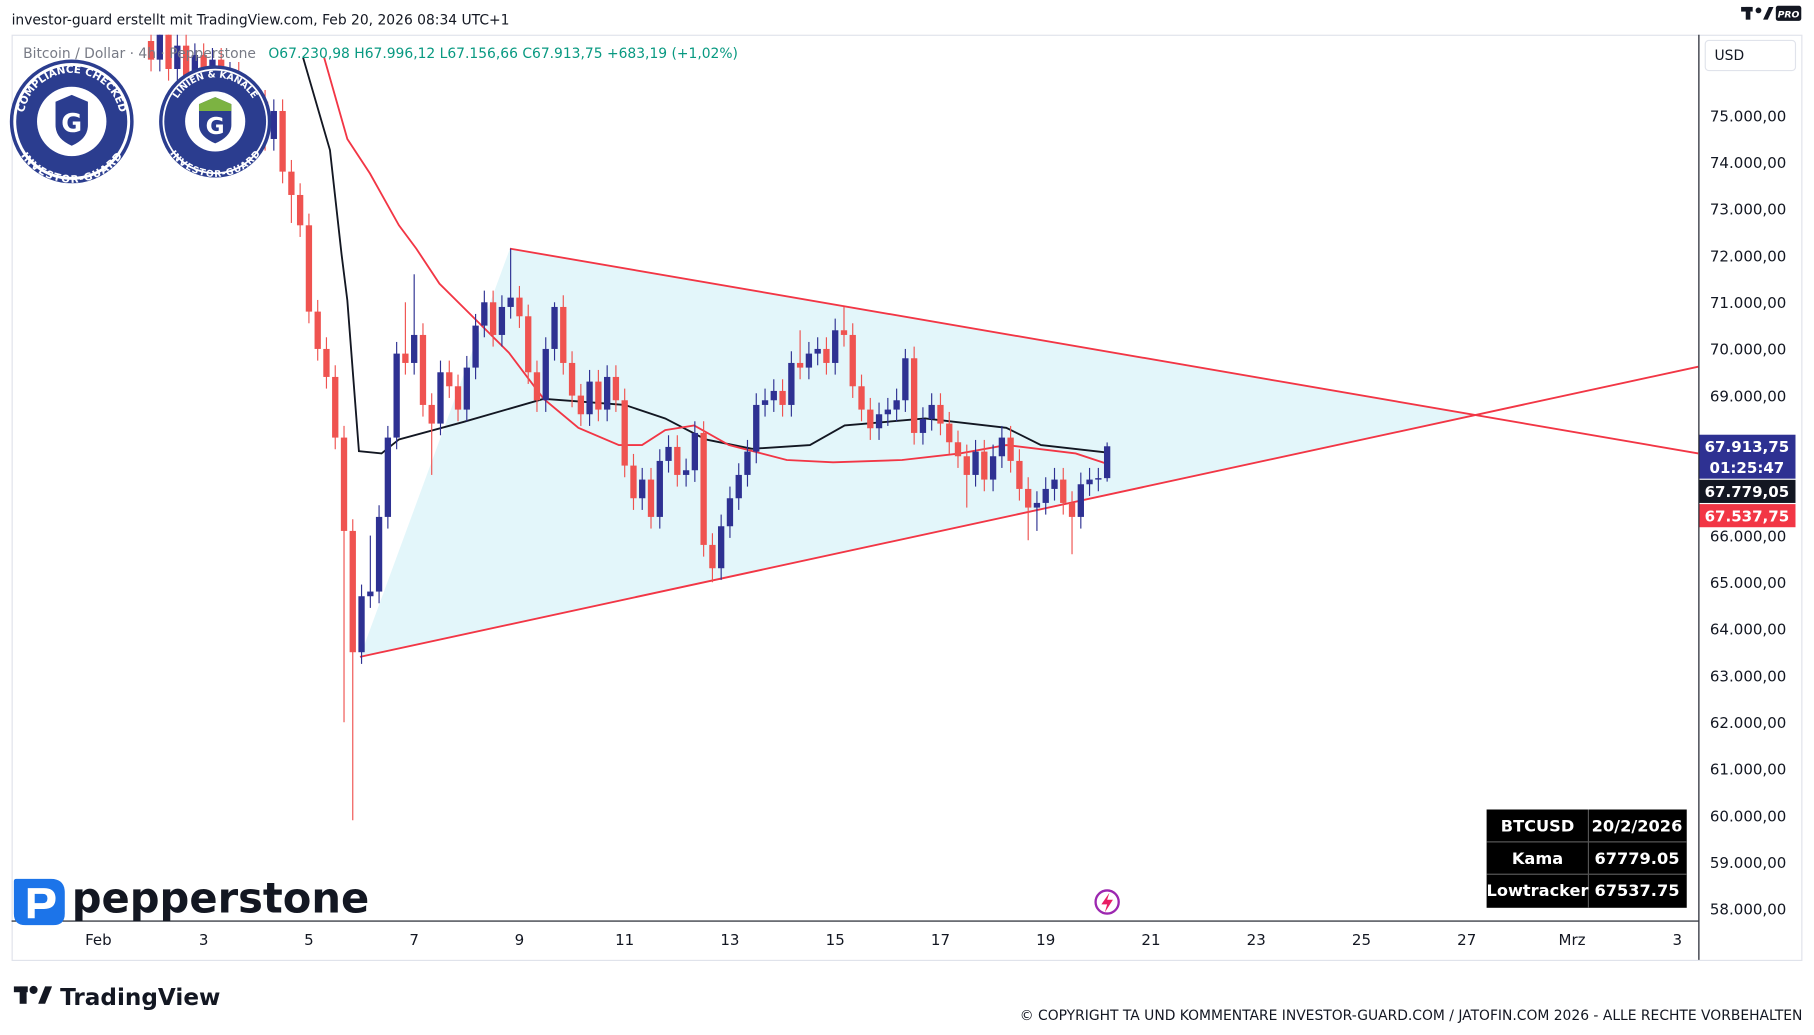 This screenshot has width=1814, height=1035. Describe the element at coordinates (1677, 940) in the screenshot. I see `x-tick-label: 3` at that location.